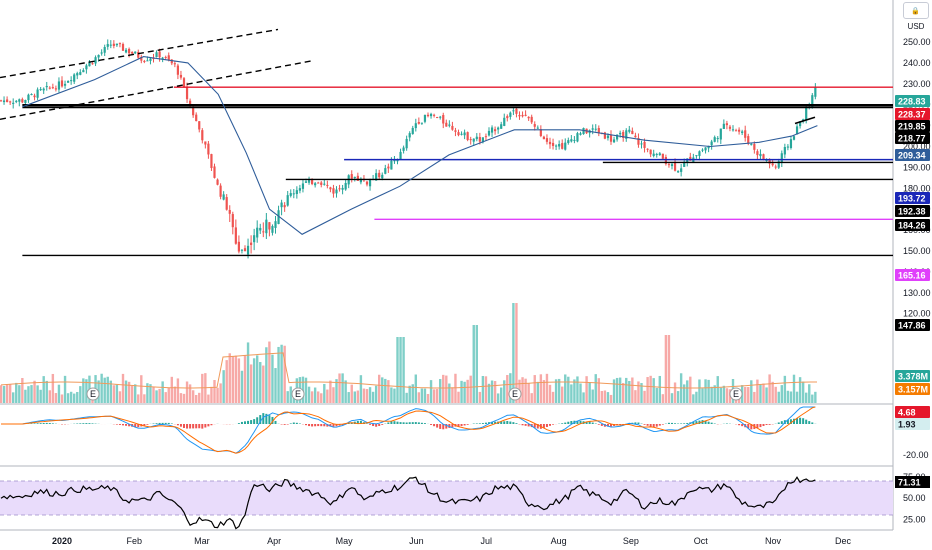 Image resolution: width=932 pixels, height=550 pixels. Describe the element at coordinates (62, 541) in the screenshot. I see `time-axis-label: 2020` at that location.